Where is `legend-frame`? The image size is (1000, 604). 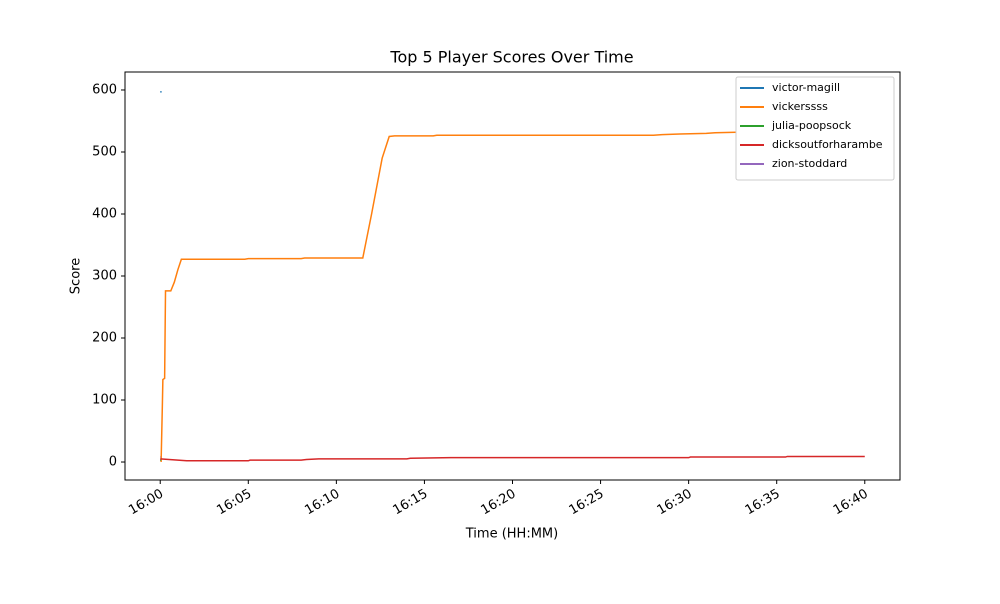
legend-frame is located at coordinates (815, 128).